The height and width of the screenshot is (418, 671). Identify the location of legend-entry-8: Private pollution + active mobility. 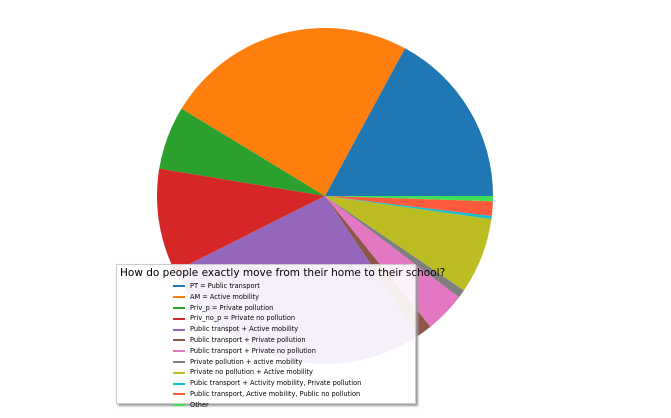
(267, 362).